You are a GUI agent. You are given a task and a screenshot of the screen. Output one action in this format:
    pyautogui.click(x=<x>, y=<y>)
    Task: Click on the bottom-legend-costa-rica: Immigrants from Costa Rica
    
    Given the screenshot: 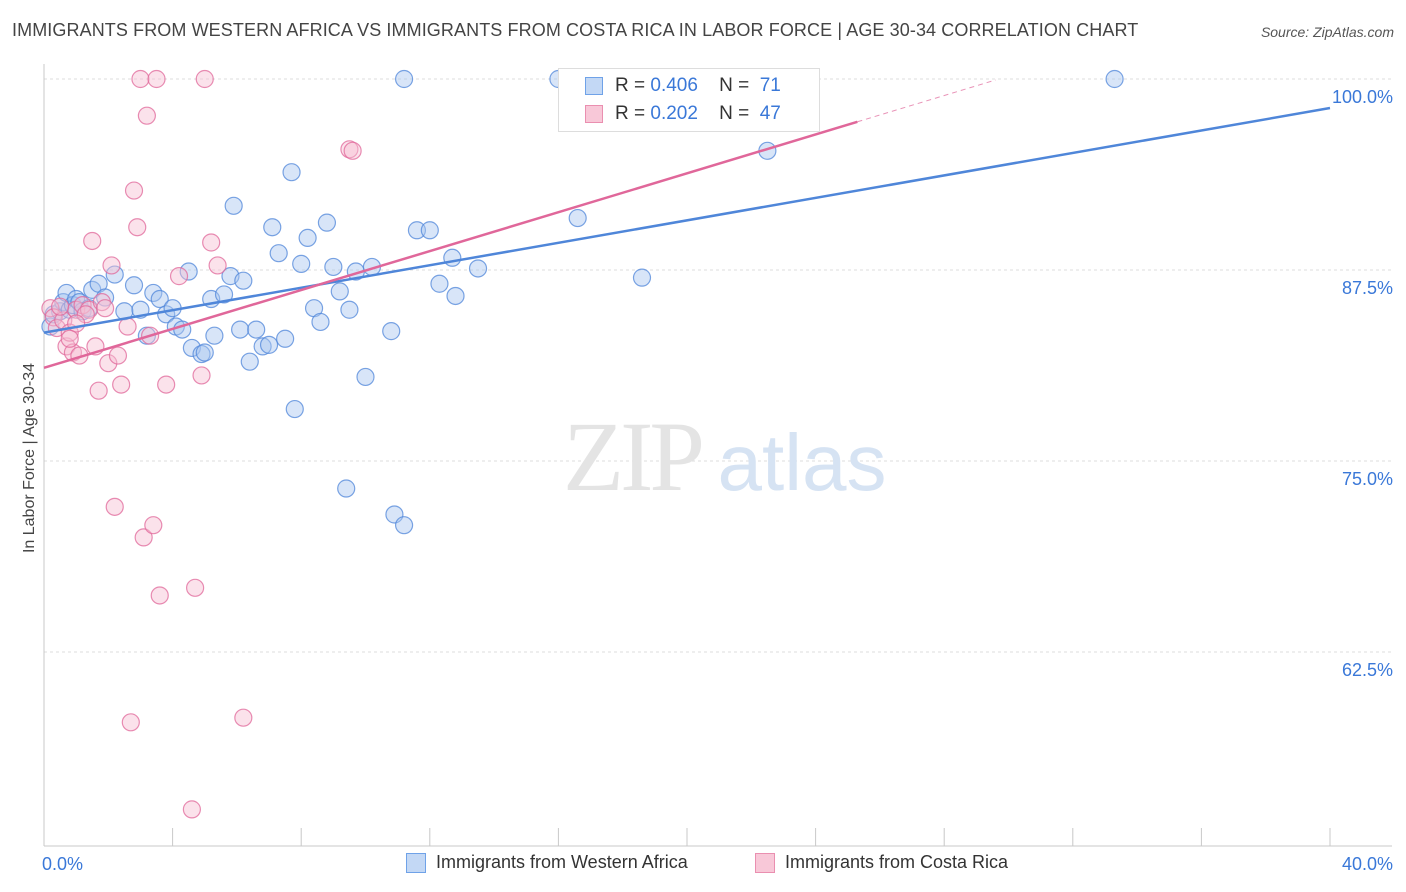 What is the action you would take?
    pyautogui.click(x=881, y=862)
    